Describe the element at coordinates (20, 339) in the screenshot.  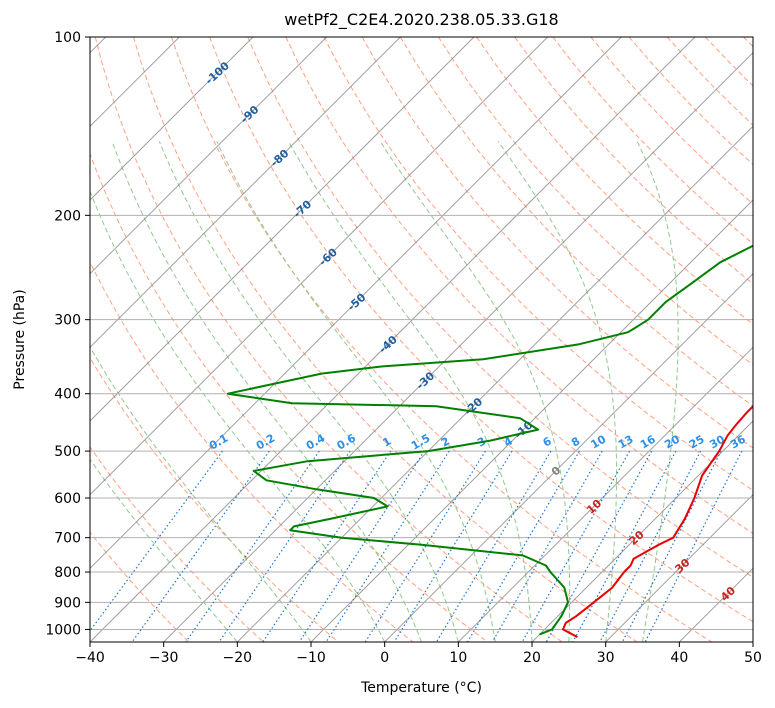
I see `y-axis-label: Pressure (hPa)` at that location.